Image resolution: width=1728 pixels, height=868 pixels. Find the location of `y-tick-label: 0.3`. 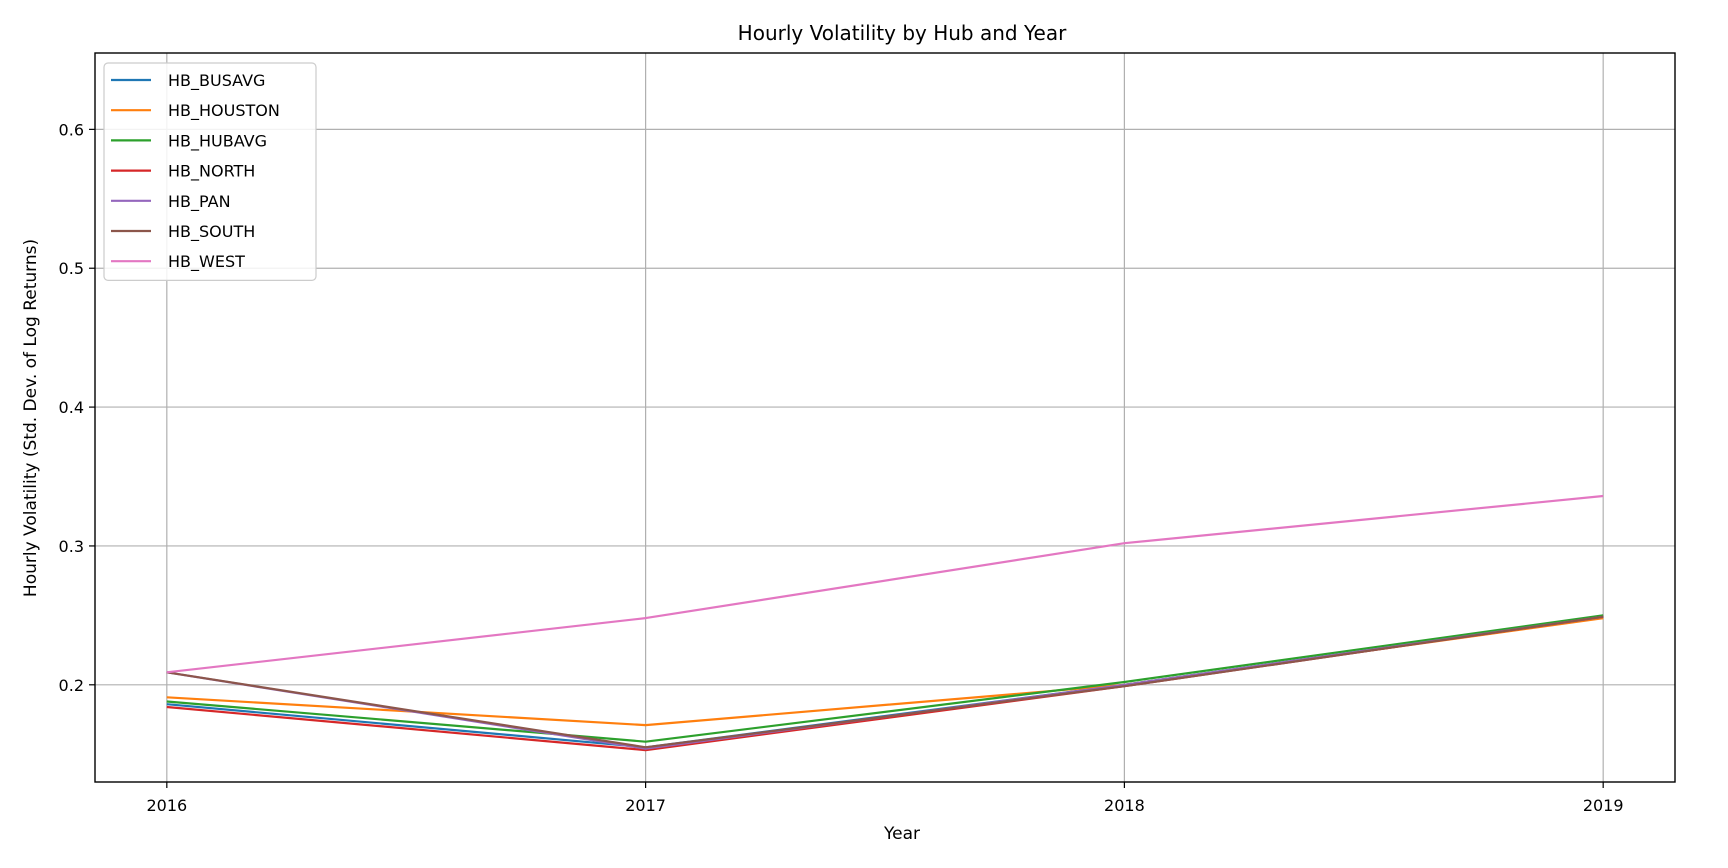

y-tick-label: 0.3 is located at coordinates (71, 546).